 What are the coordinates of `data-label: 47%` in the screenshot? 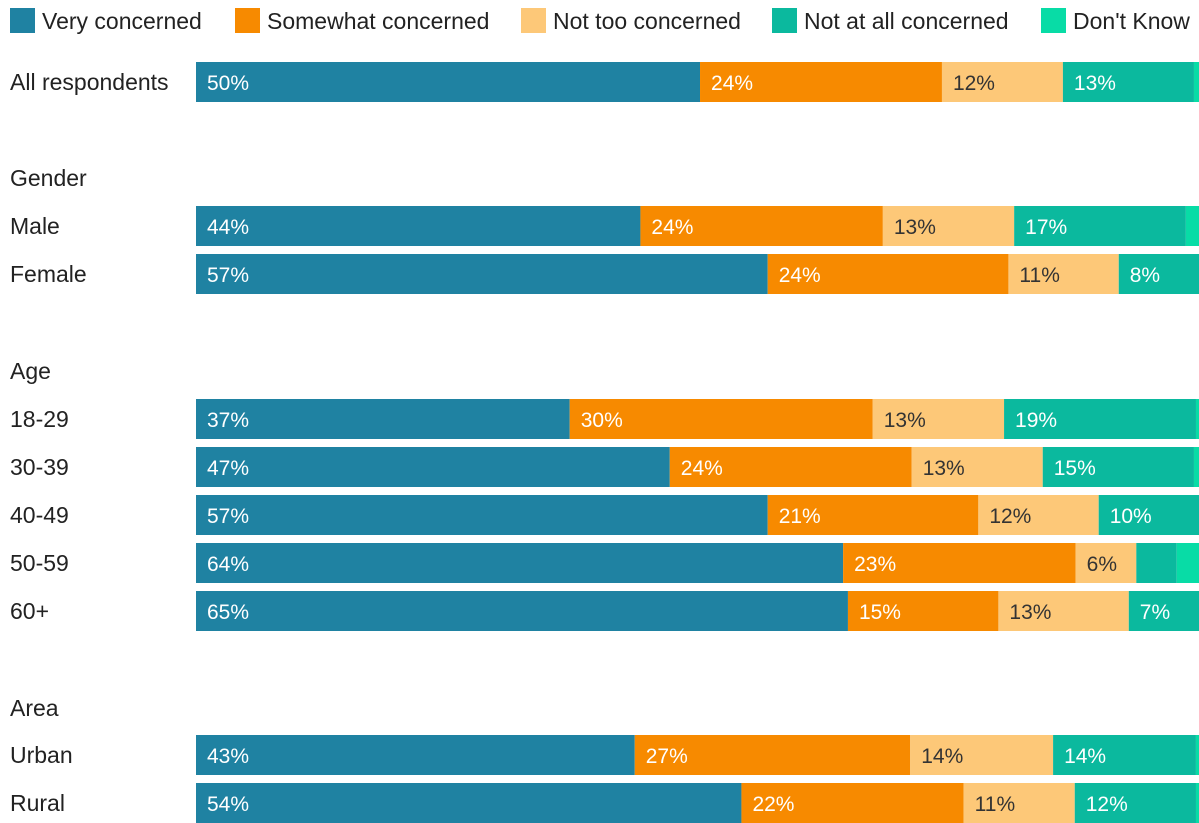 It's located at (228, 468).